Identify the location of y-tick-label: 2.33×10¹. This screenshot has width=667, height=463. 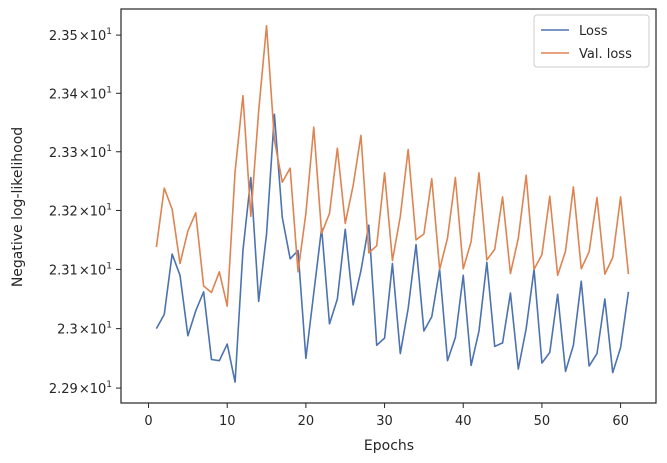
(80, 152).